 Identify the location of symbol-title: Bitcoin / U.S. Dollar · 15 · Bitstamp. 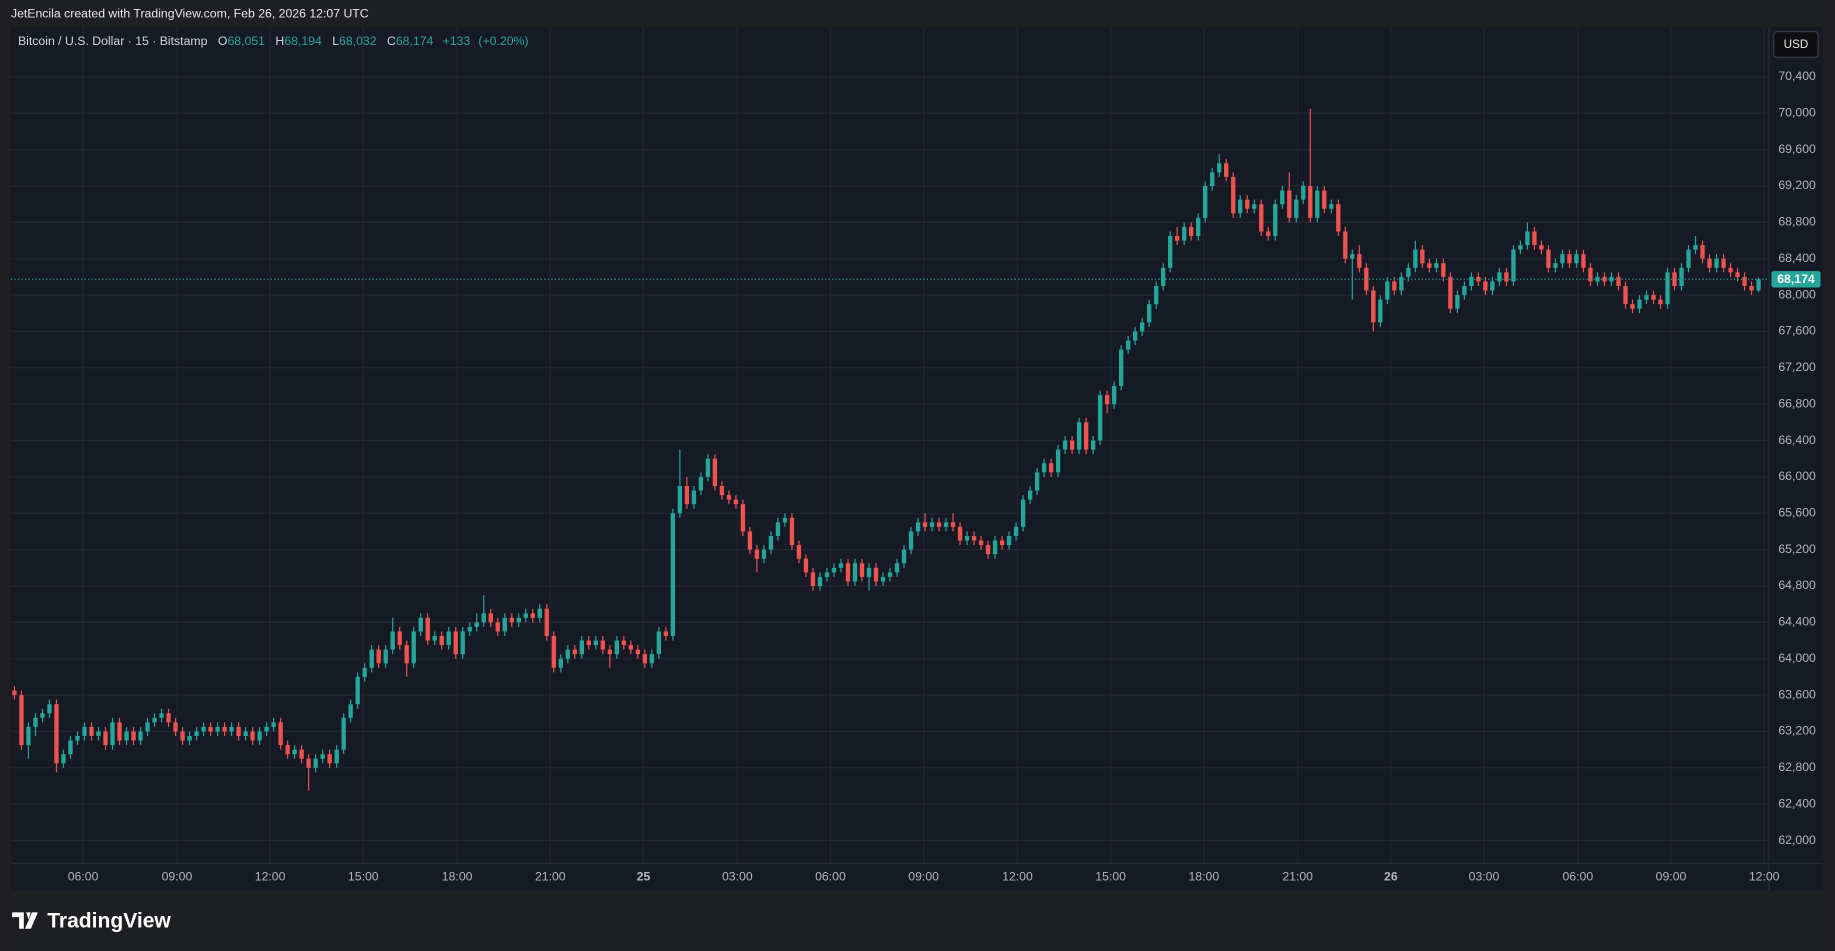
(113, 41).